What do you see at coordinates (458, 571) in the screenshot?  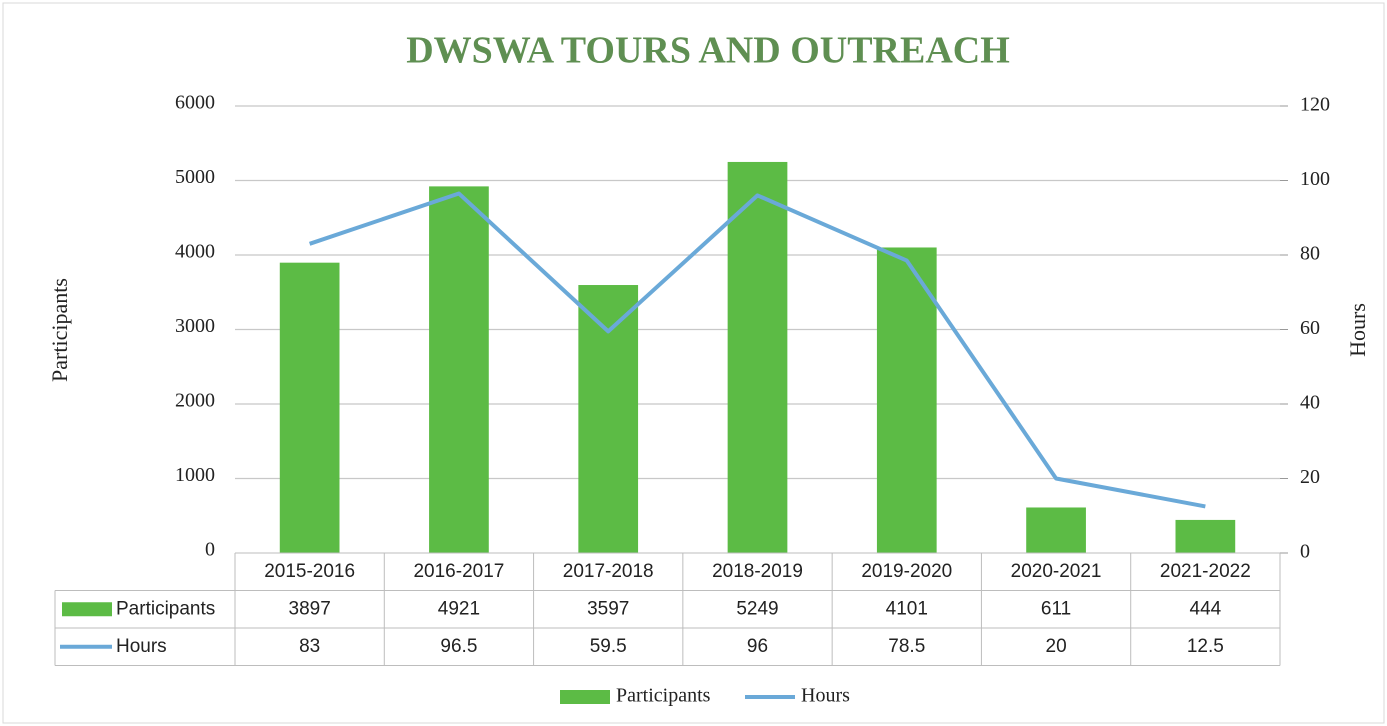 I see `x-tick-label: 2016-2017` at bounding box center [458, 571].